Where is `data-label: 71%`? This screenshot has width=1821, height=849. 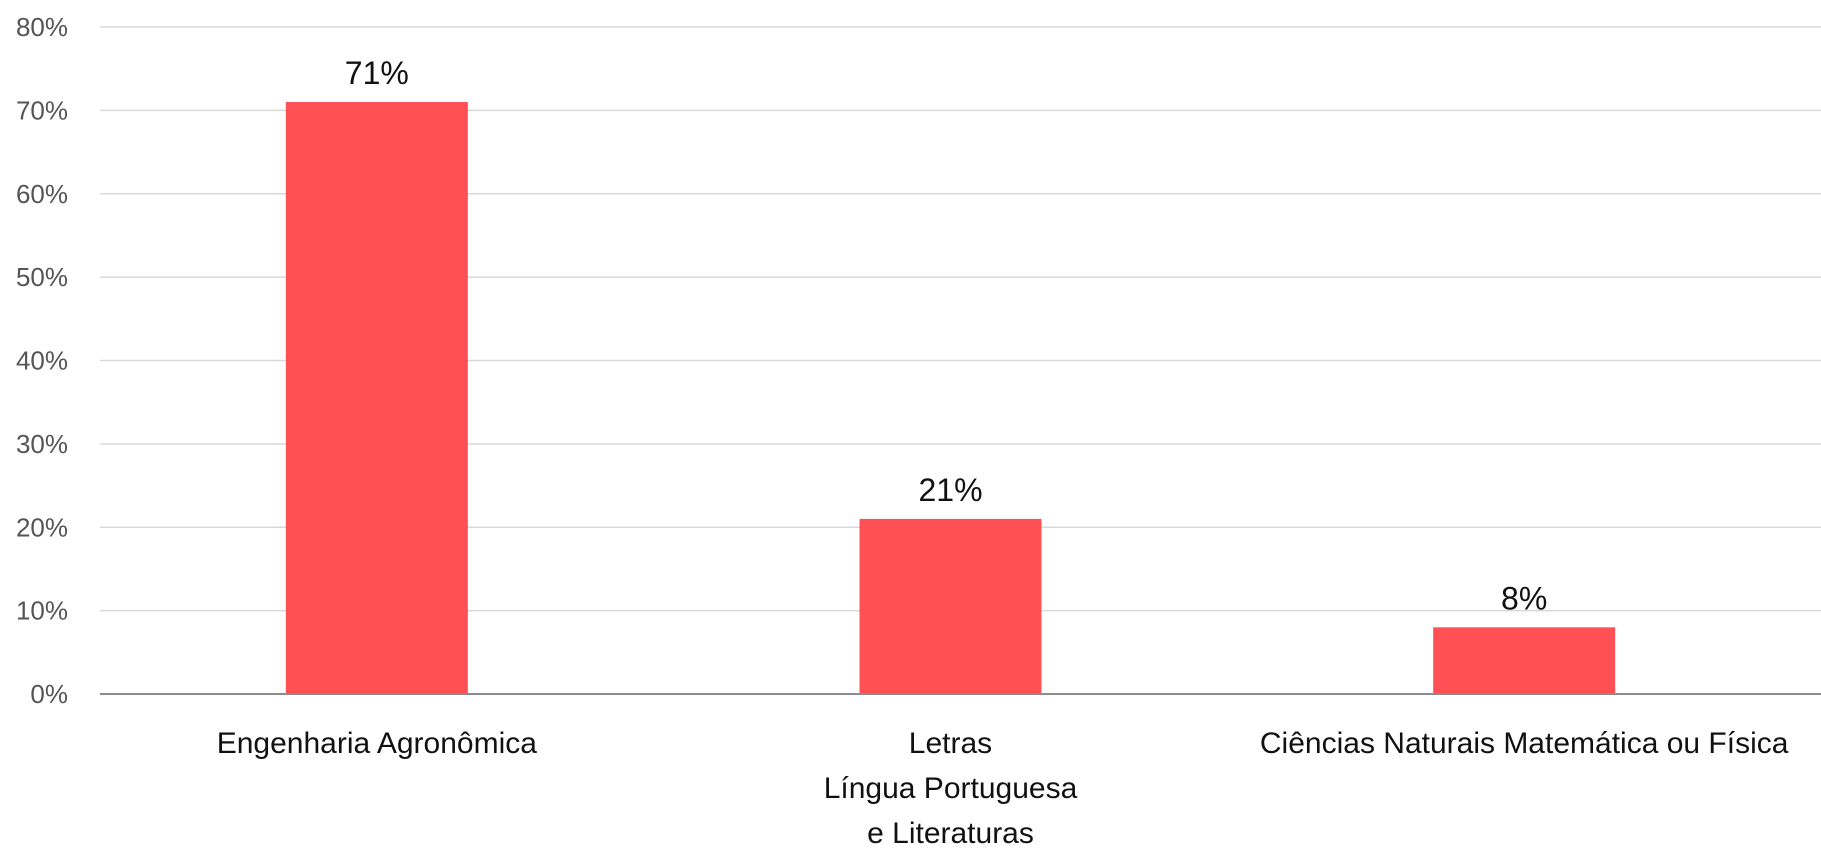 data-label: 71% is located at coordinates (377, 73).